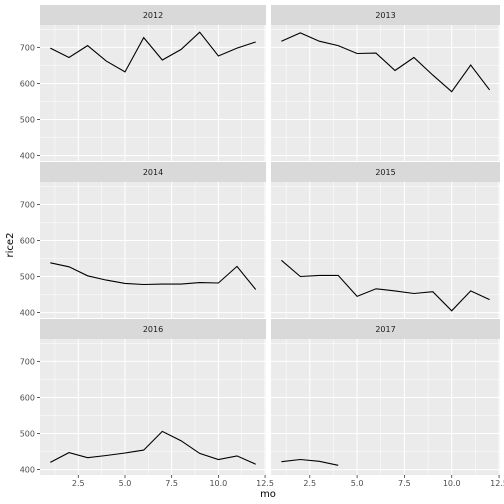 Image resolution: width=504 pixels, height=504 pixels. What do you see at coordinates (386, 62) in the screenshot?
I see `series-line-2013` at bounding box center [386, 62].